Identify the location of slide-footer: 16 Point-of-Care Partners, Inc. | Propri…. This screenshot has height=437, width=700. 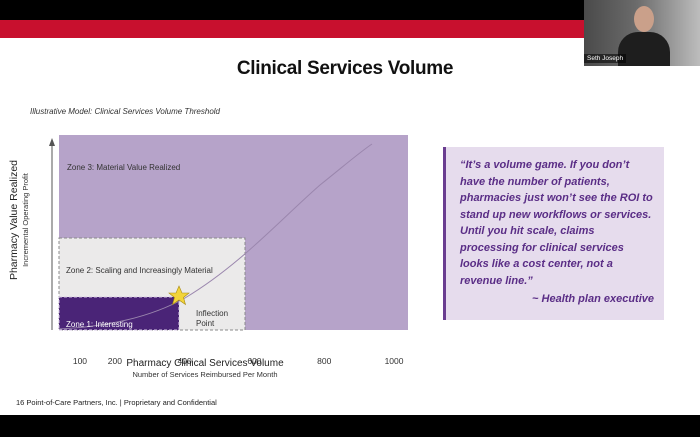
(116, 402).